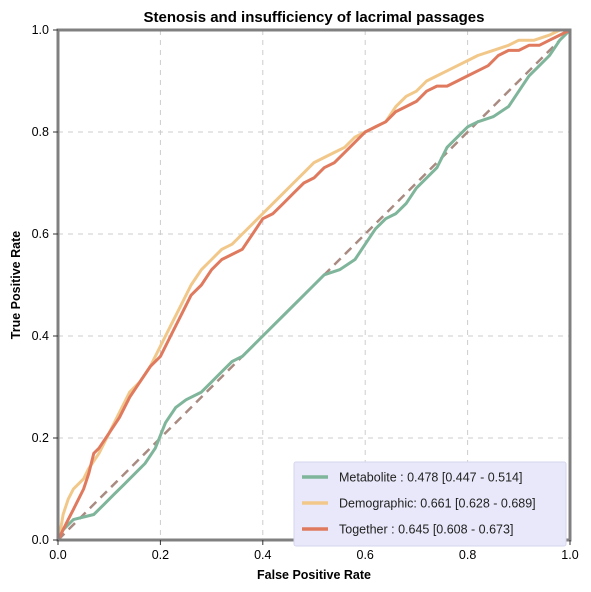 The width and height of the screenshot is (591, 592). Describe the element at coordinates (40, 132) in the screenshot. I see `y-tick-label: 0.8` at that location.